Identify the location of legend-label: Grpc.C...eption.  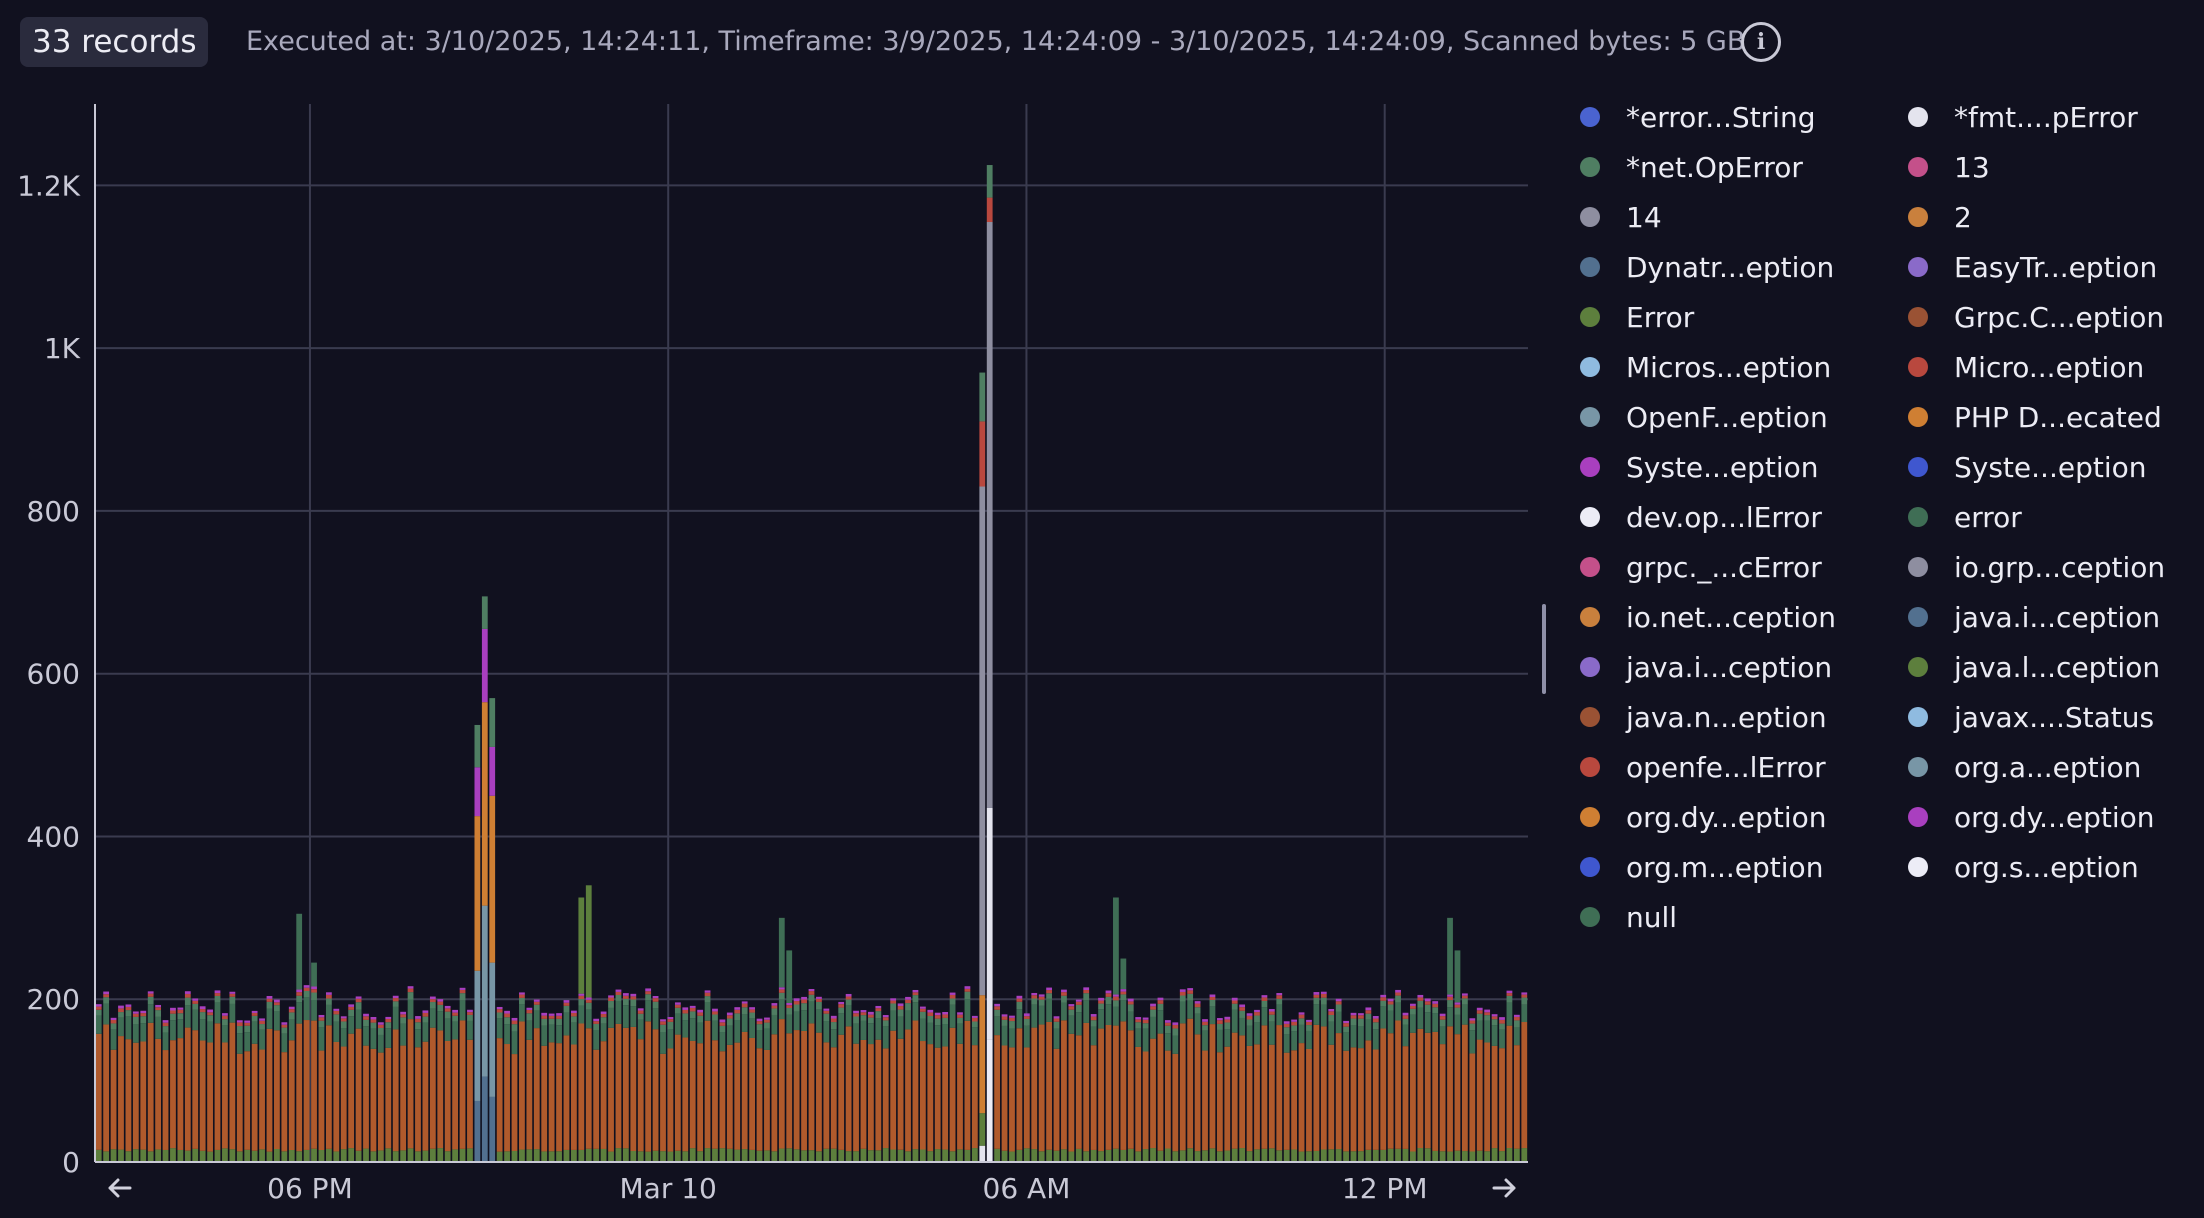
(2059, 317).